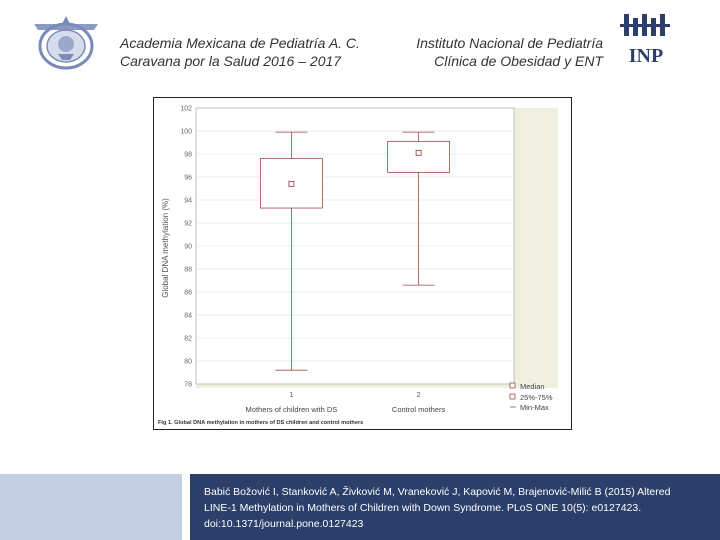 This screenshot has width=720, height=540. I want to click on clinic-name: Clínica de Obesidad y ENT, so click(518, 61).